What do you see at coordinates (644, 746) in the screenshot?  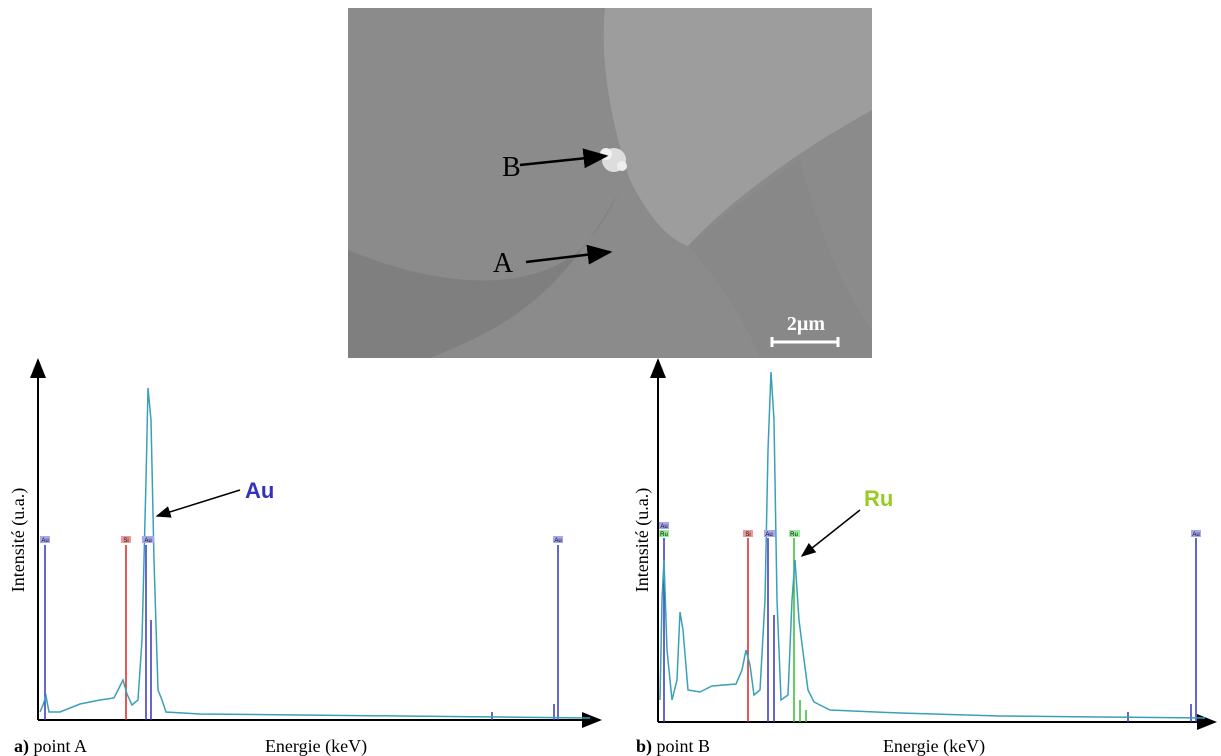 I see `caption-letter: b)` at bounding box center [644, 746].